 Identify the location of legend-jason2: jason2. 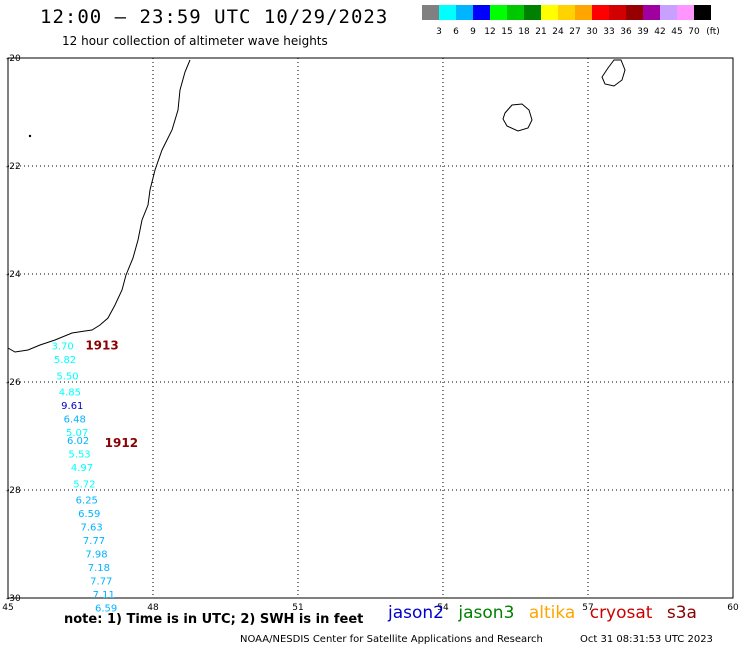
(416, 613).